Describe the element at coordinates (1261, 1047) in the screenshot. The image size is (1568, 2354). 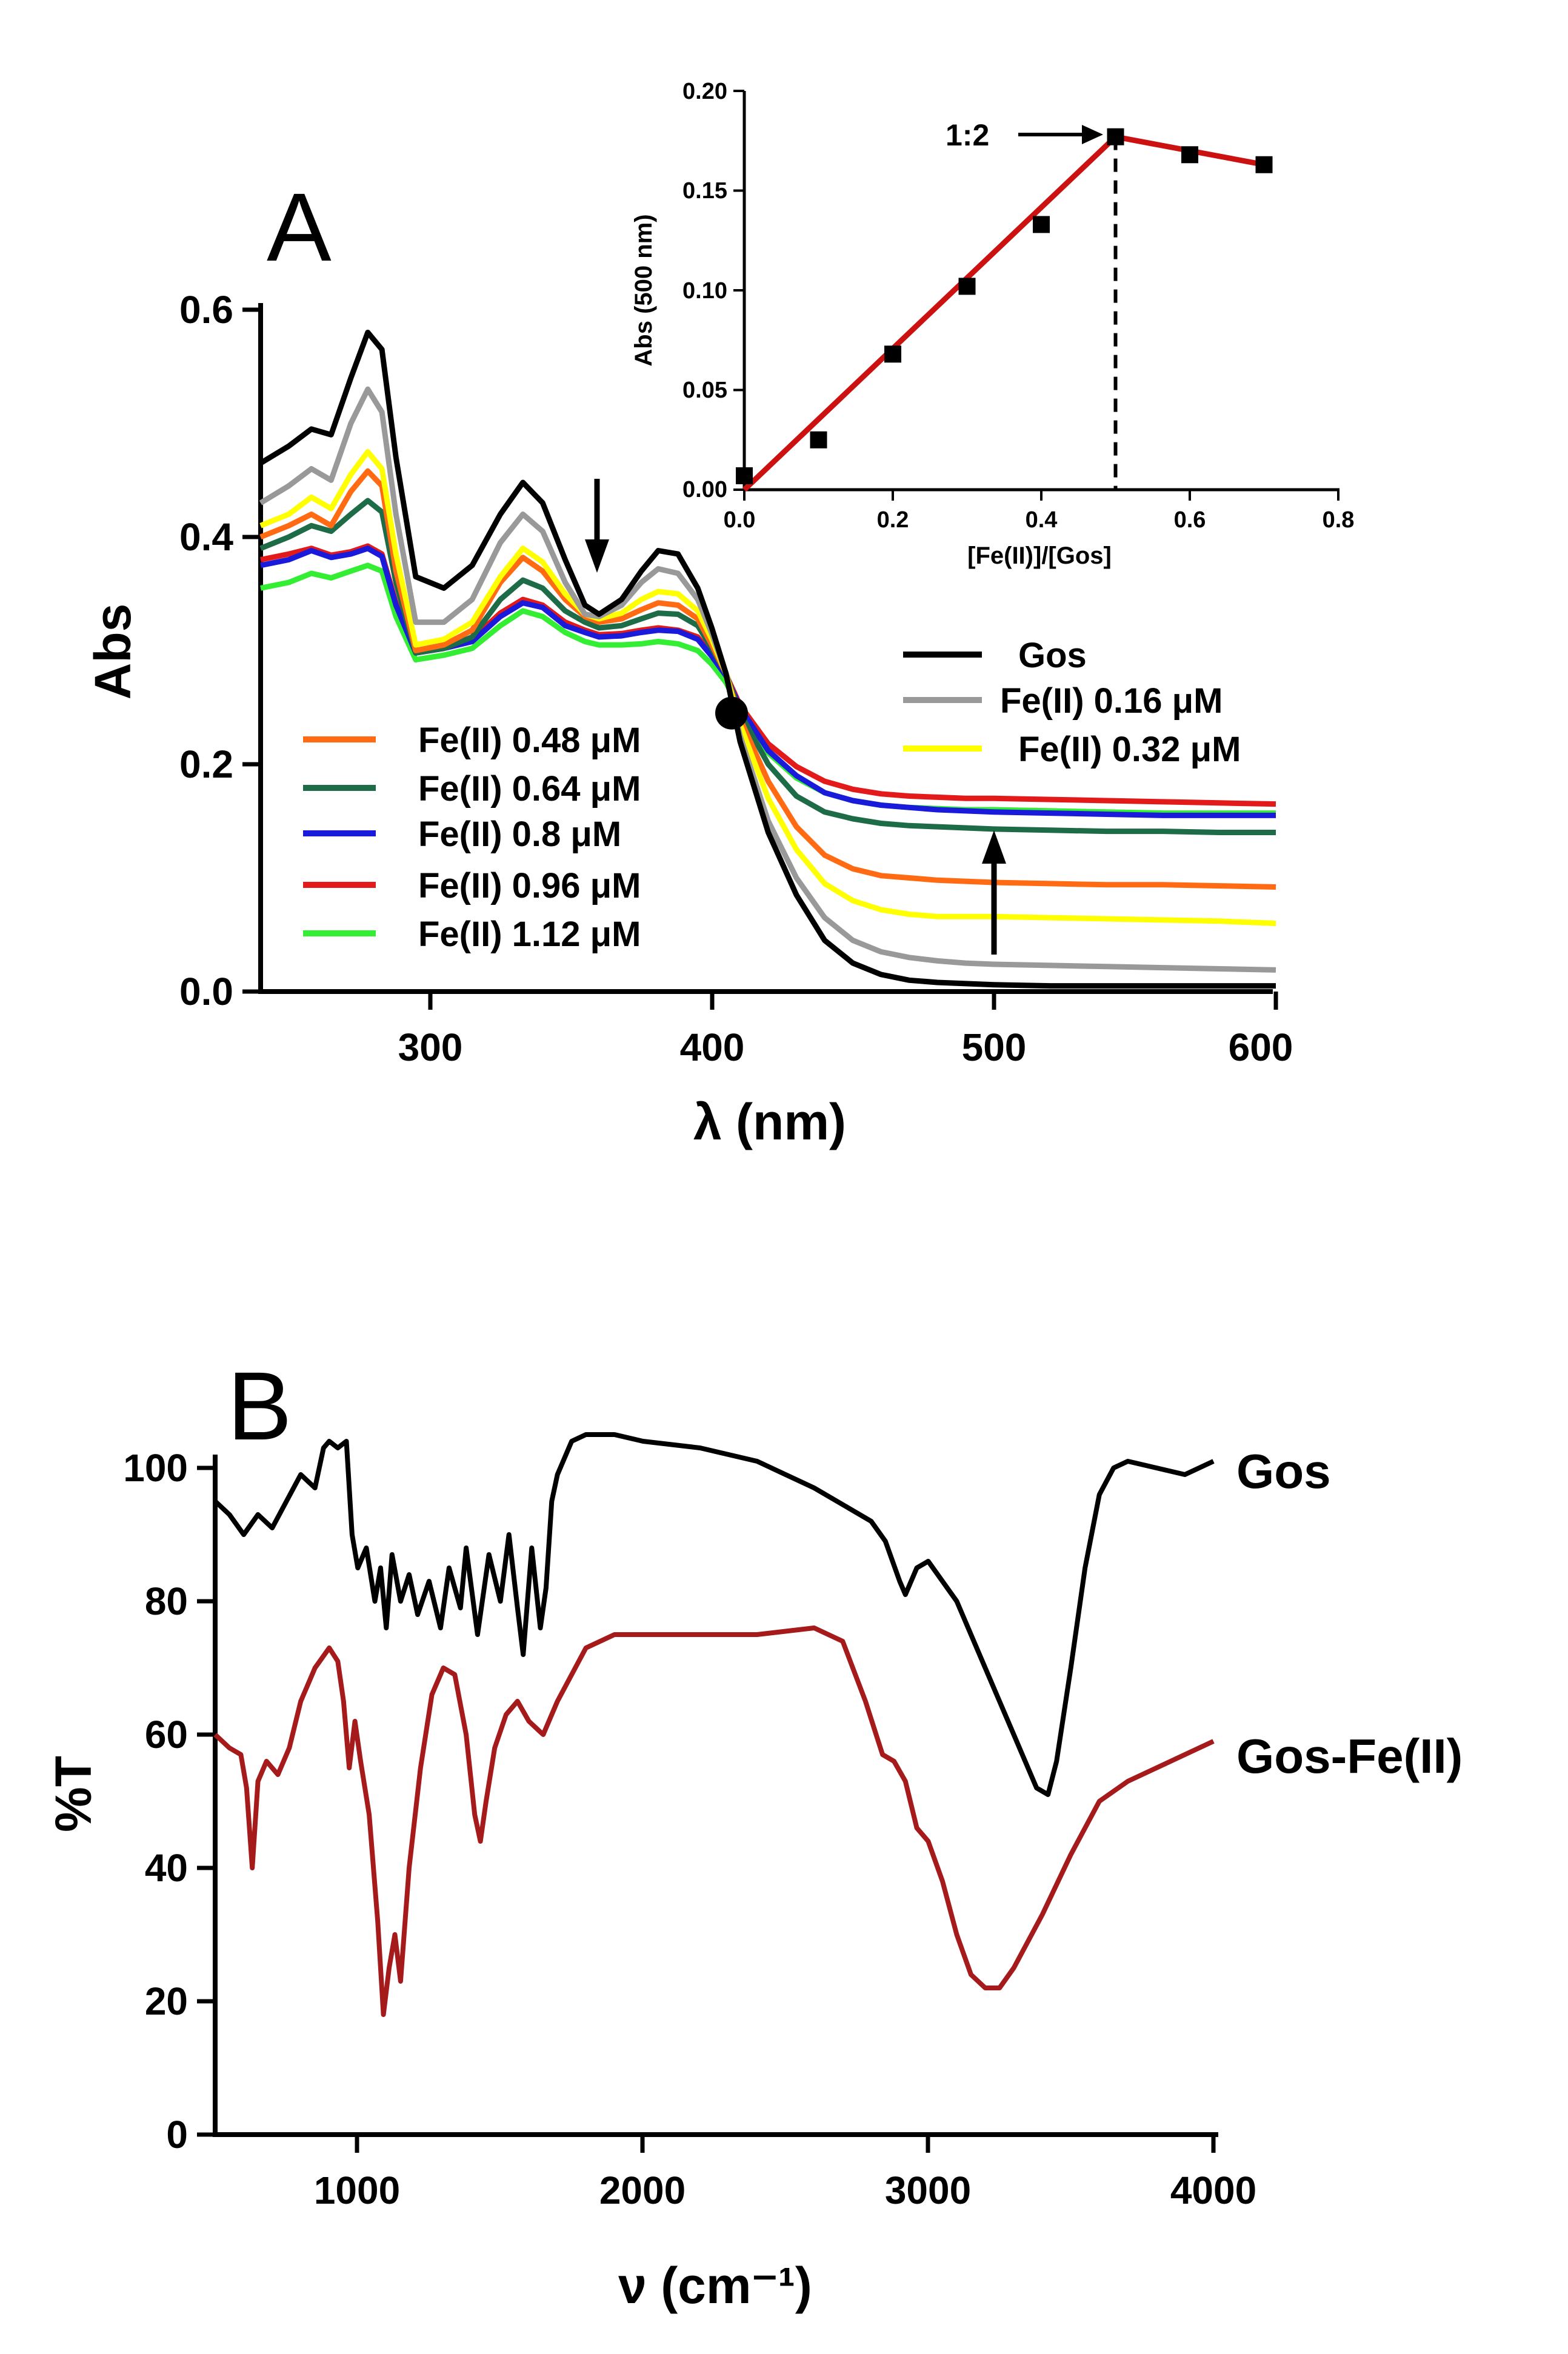
I see `panel-a-x-tick-label: 600` at that location.